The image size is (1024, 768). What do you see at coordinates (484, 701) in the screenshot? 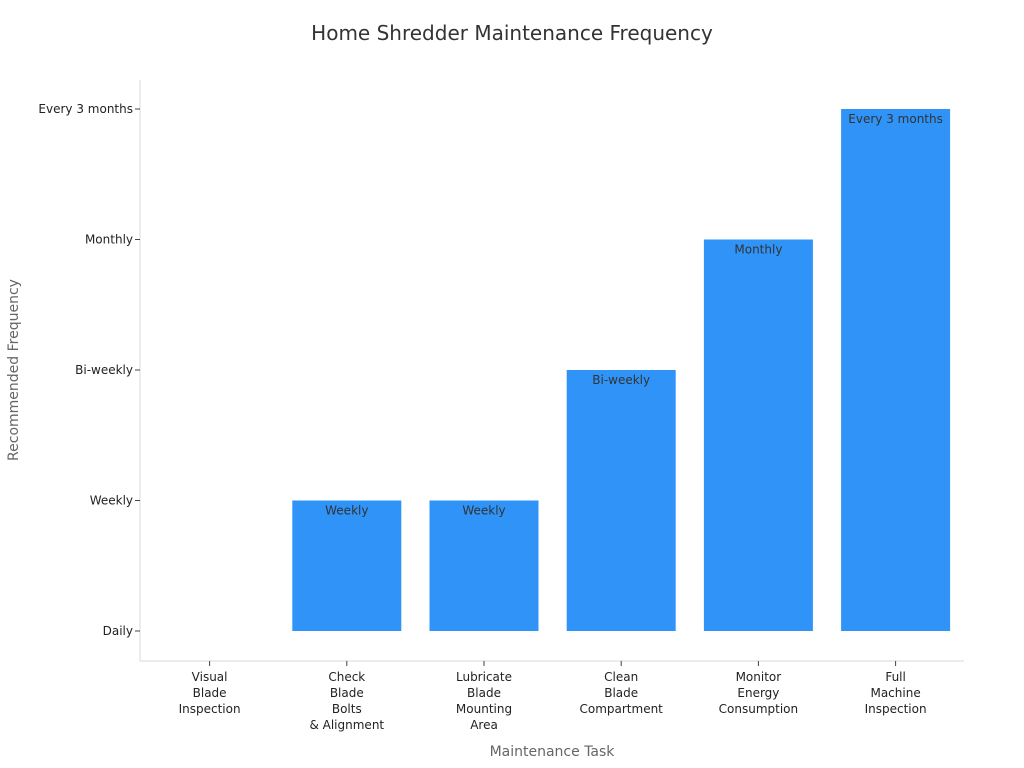
I see `x-tick-label: Lubricate Blade Mounting Area` at bounding box center [484, 701].